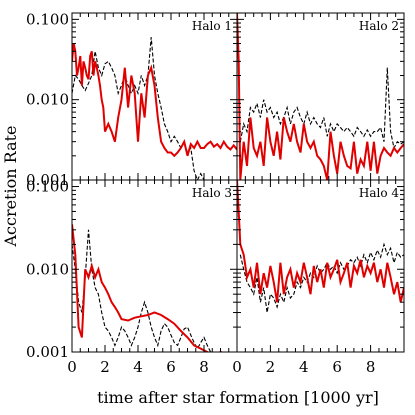 The height and width of the screenshot is (415, 415). Describe the element at coordinates (238, 397) in the screenshot. I see `x-axis-title: time after star formation [1000 yr]` at that location.